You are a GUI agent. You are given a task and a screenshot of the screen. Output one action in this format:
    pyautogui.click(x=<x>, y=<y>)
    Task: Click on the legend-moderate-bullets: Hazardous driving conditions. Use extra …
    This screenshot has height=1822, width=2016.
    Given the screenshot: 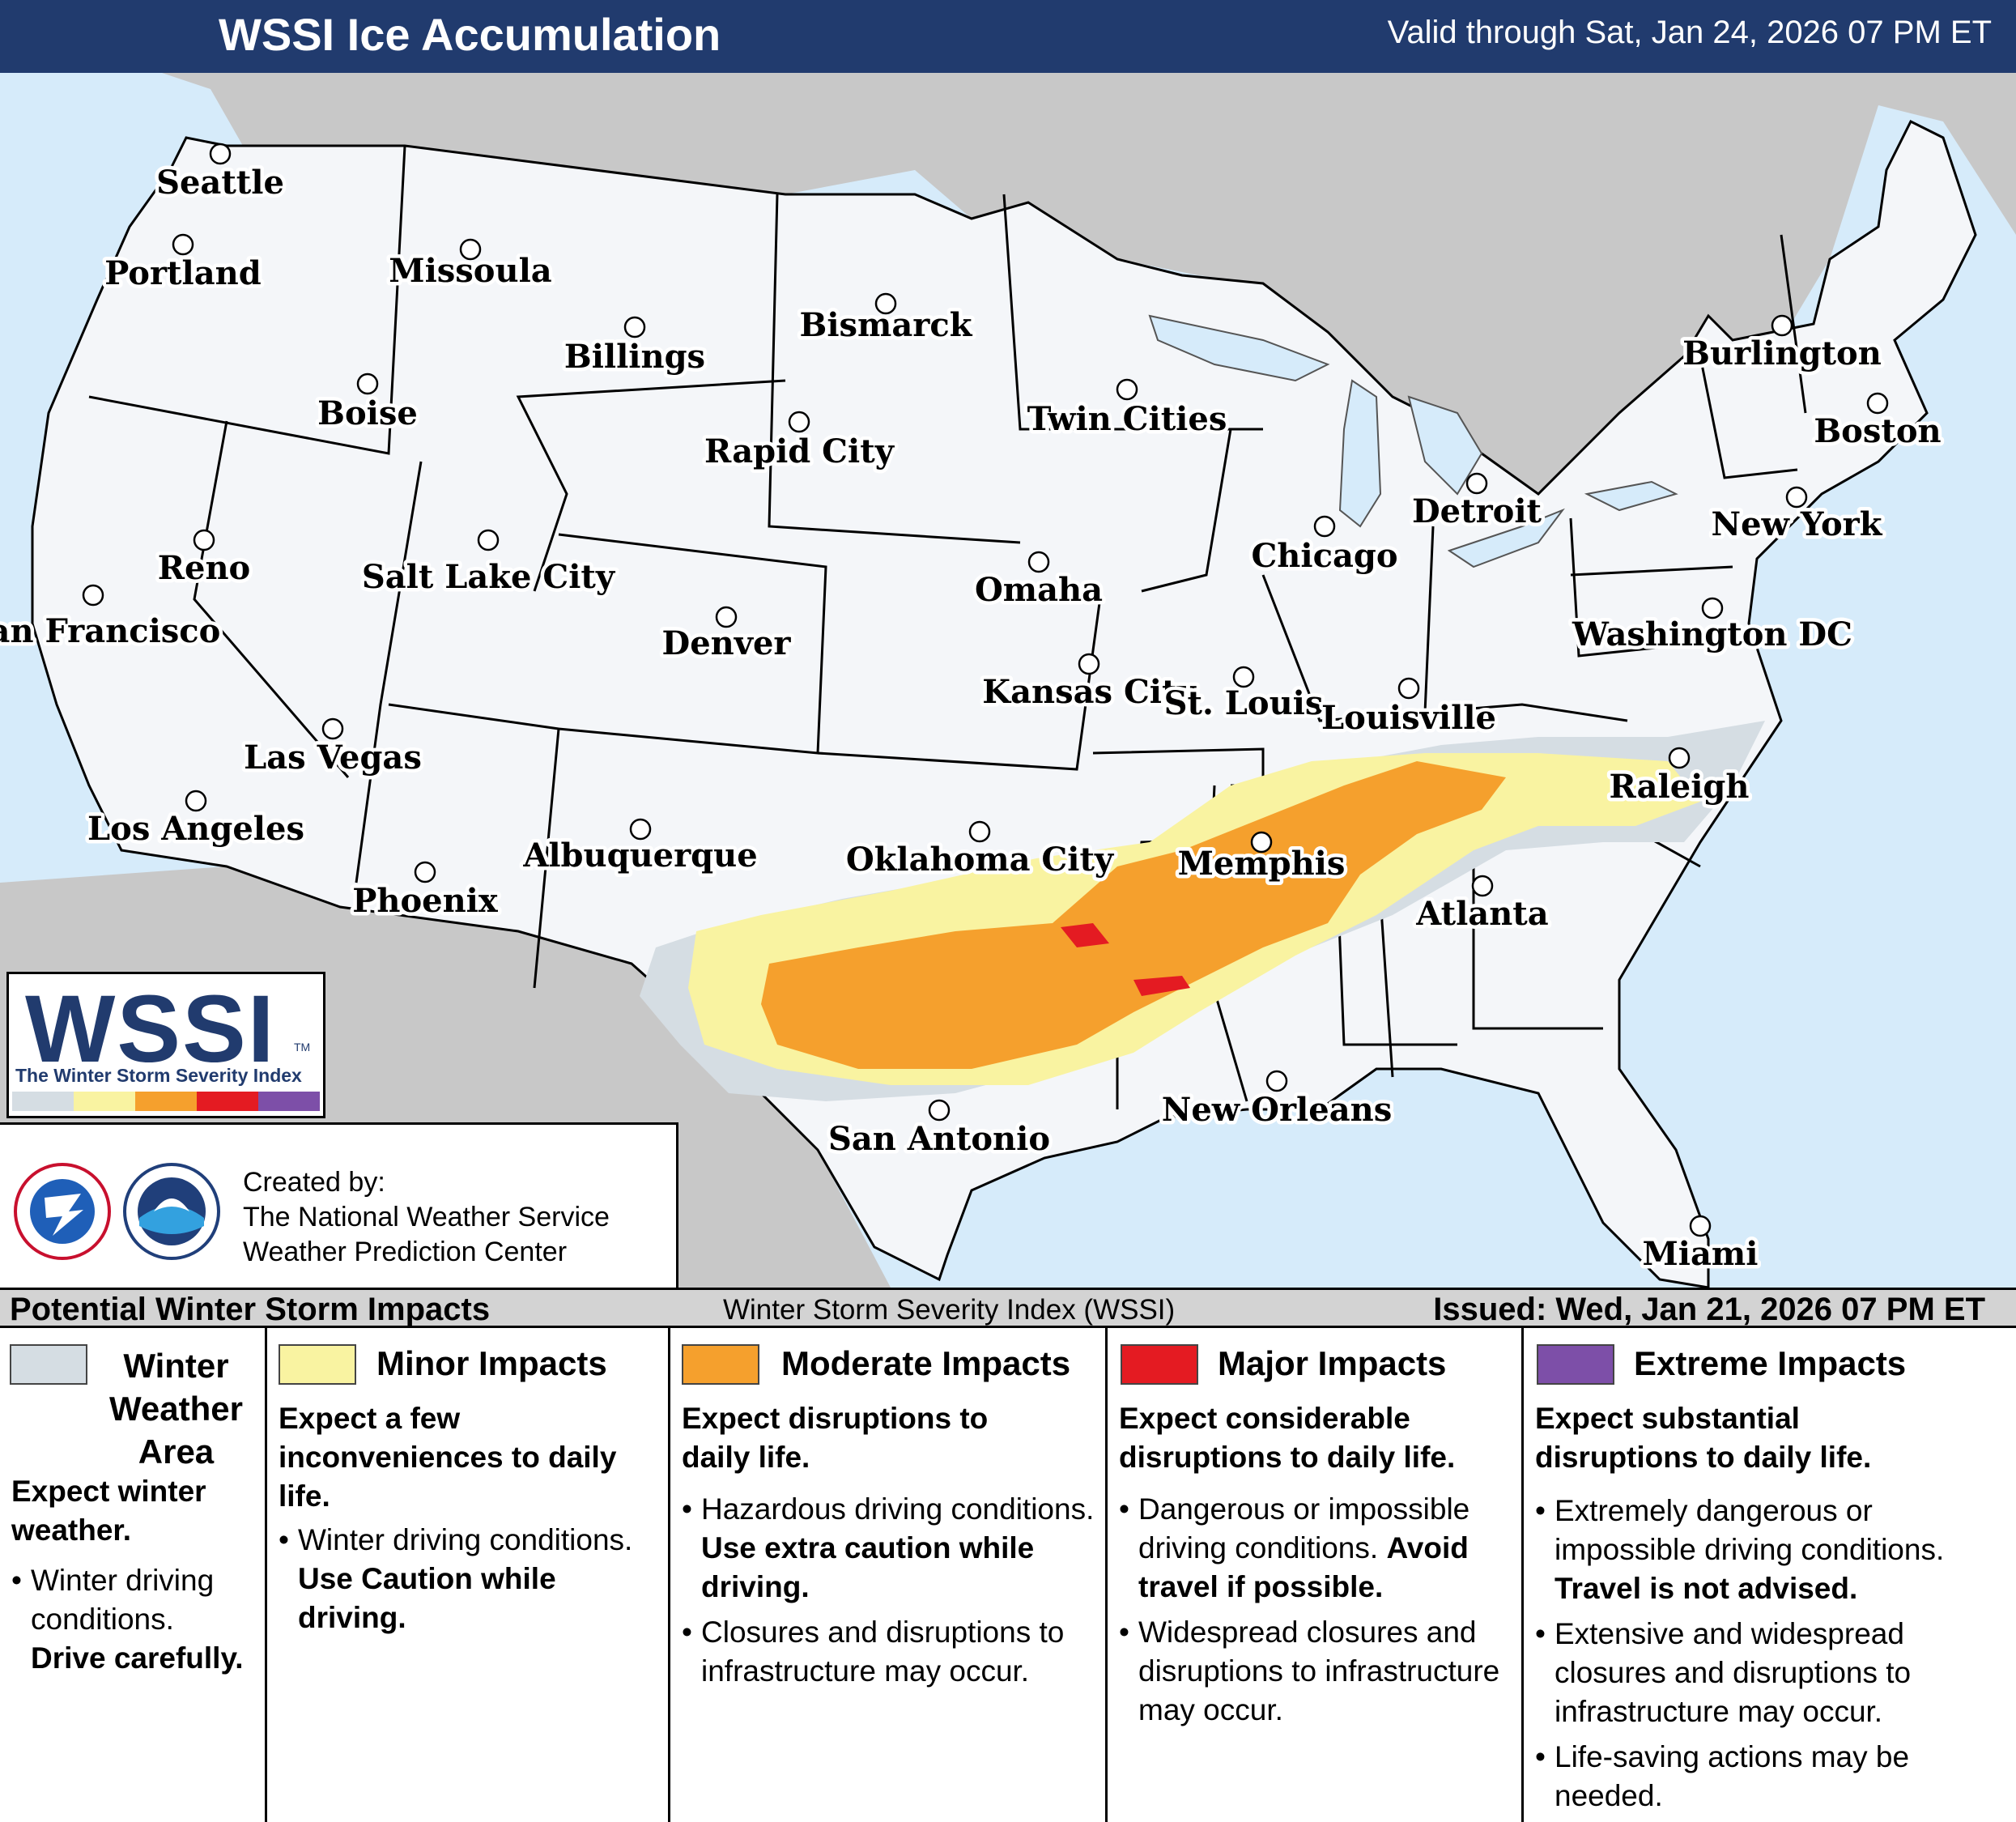 What is the action you would take?
    pyautogui.click(x=888, y=1593)
    